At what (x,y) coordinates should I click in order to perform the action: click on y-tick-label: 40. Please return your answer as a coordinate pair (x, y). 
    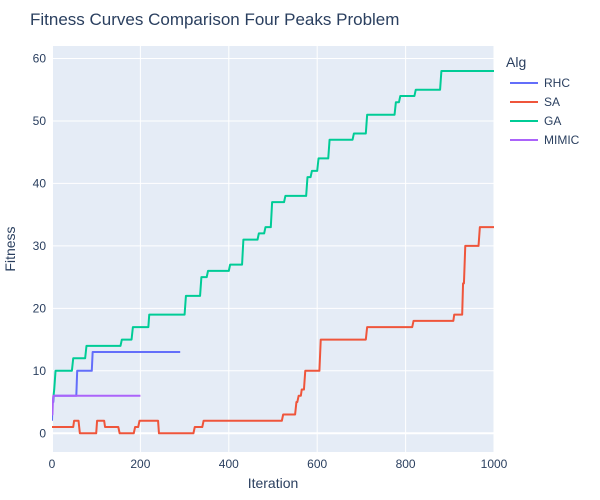
    Looking at the image, I should click on (40, 183).